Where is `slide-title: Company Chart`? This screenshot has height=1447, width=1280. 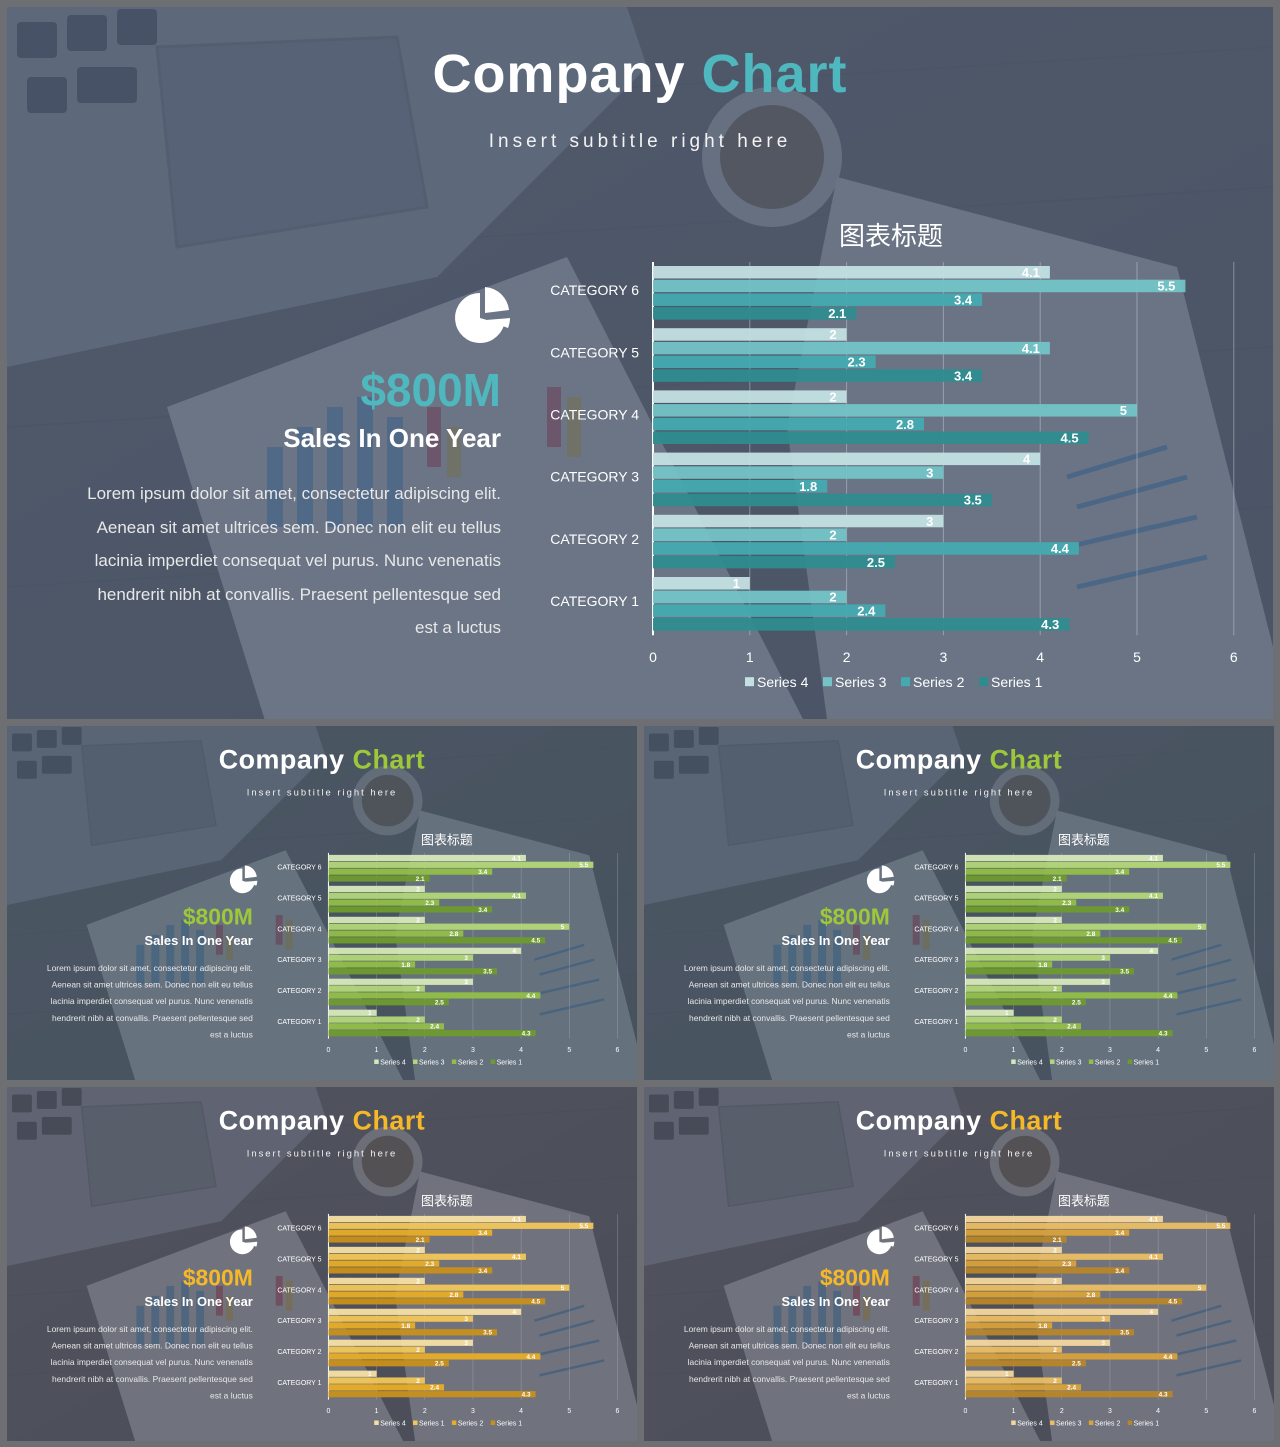
slide-title: Company Chart is located at coordinates (322, 1120).